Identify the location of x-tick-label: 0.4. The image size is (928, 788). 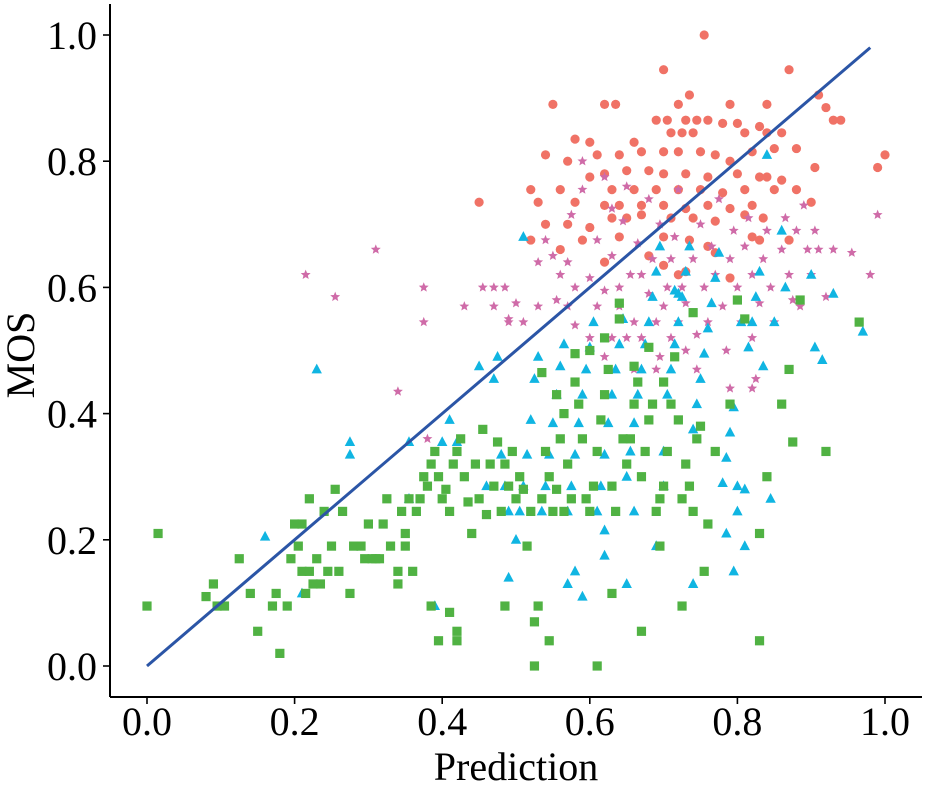
(442, 721).